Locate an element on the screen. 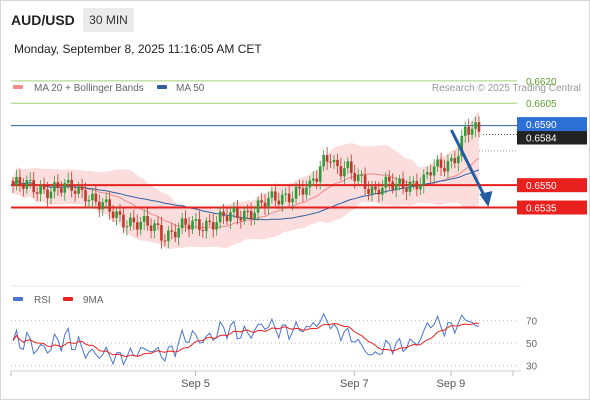  legend-rsi-label: RSI is located at coordinates (42, 300).